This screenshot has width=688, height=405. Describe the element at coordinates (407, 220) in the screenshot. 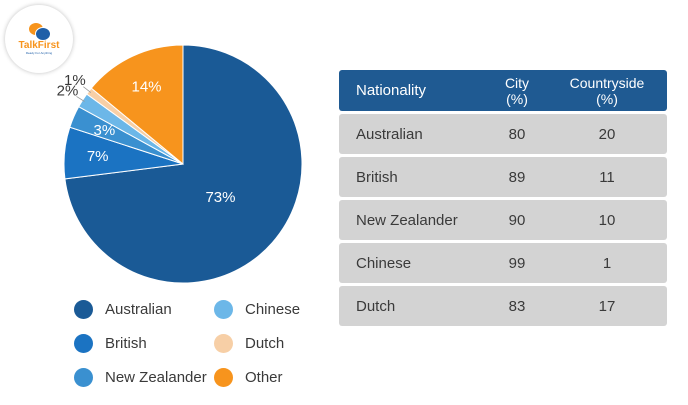

I see `cell-nationality: New Zealander` at that location.